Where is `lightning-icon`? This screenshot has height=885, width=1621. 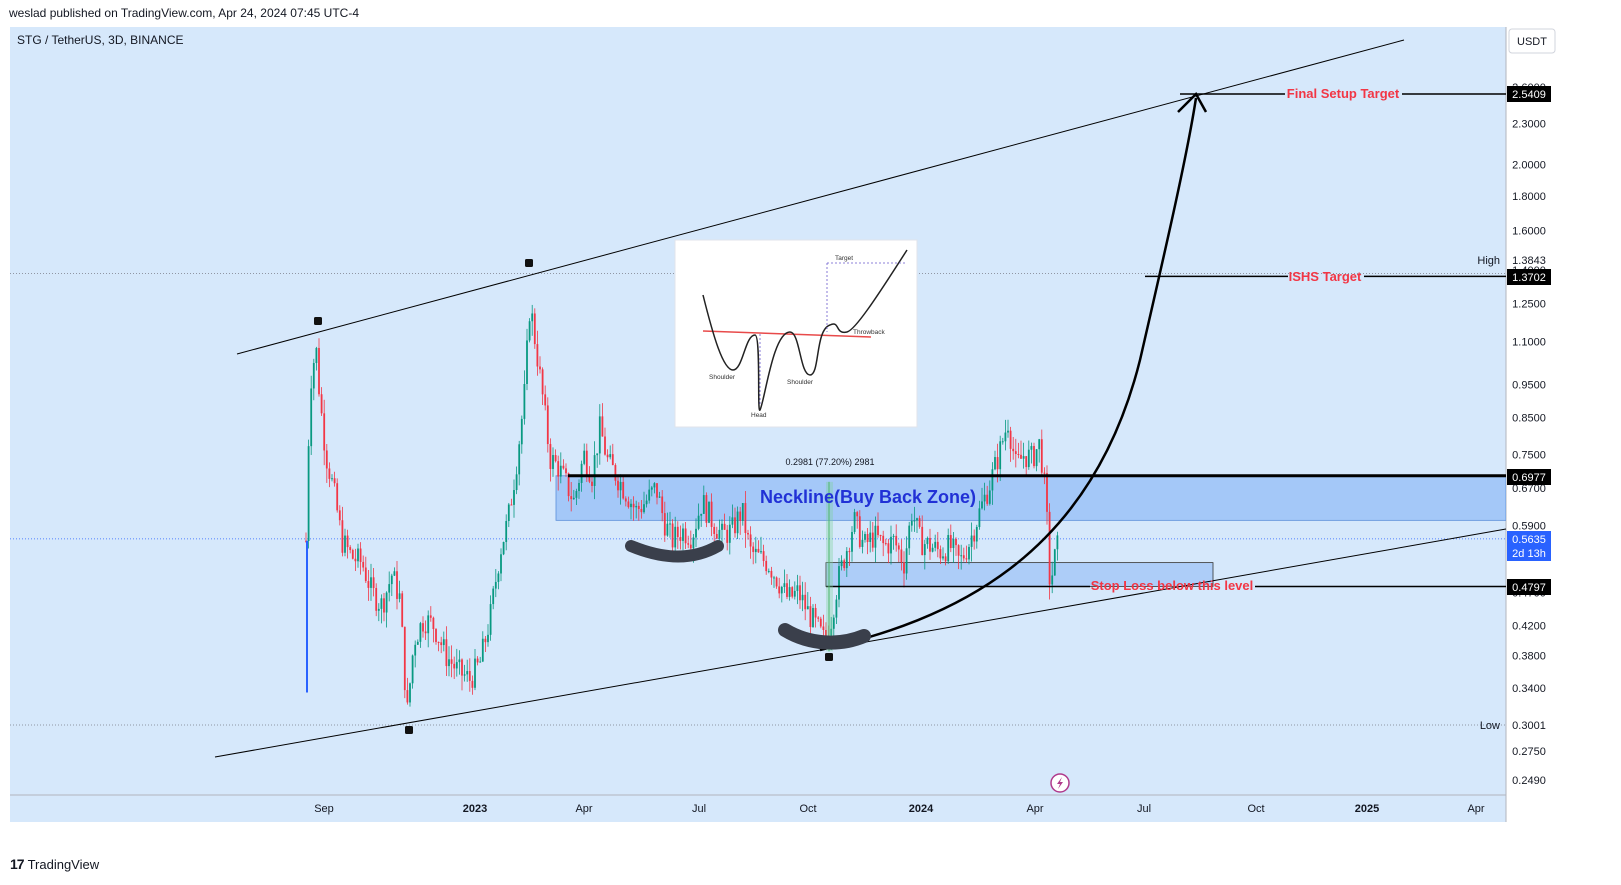 lightning-icon is located at coordinates (1060, 783).